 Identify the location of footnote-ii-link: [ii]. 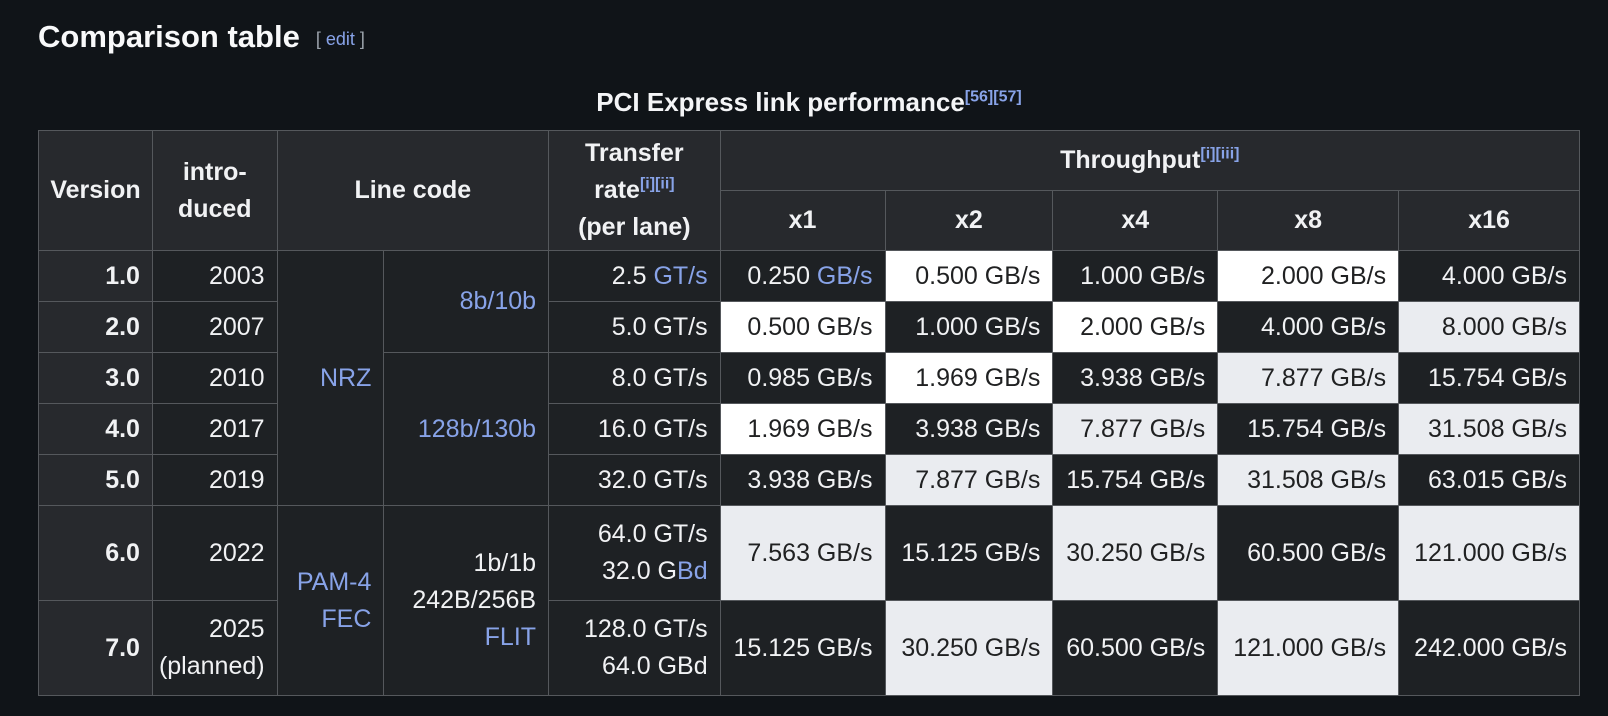
(665, 184).